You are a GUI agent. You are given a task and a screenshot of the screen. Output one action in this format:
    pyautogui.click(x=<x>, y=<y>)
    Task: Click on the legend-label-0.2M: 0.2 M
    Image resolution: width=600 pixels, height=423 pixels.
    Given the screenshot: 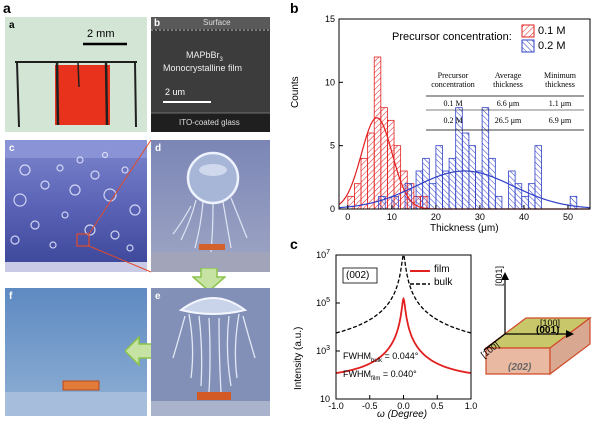 What is the action you would take?
    pyautogui.click(x=552, y=46)
    